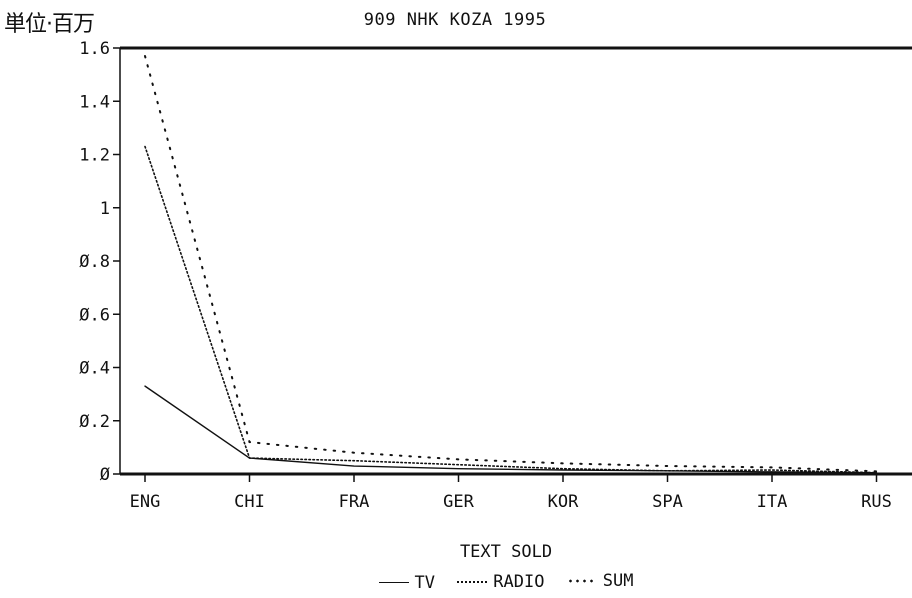 This screenshot has width=912, height=598. I want to click on y-tick-label: Ø.6, so click(94, 315).